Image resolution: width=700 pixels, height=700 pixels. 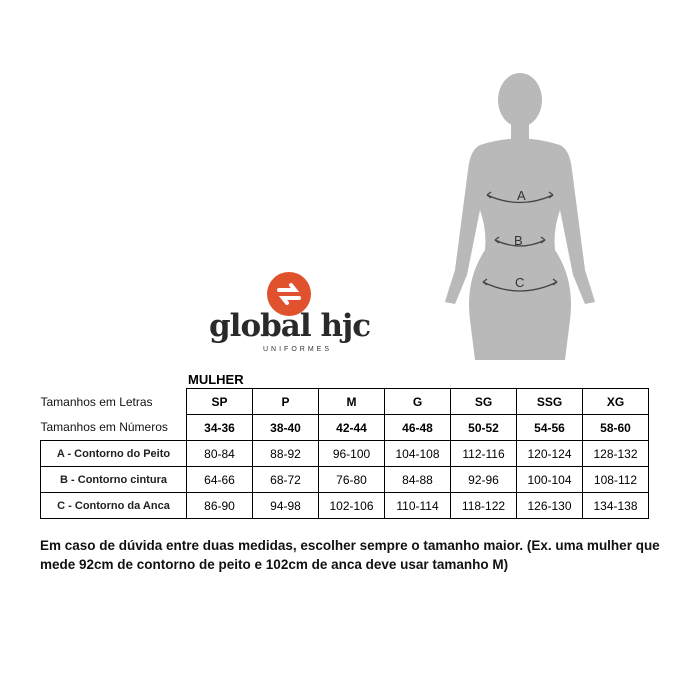 What do you see at coordinates (520, 217) in the screenshot?
I see `woman-silhouette-figure: A B C` at bounding box center [520, 217].